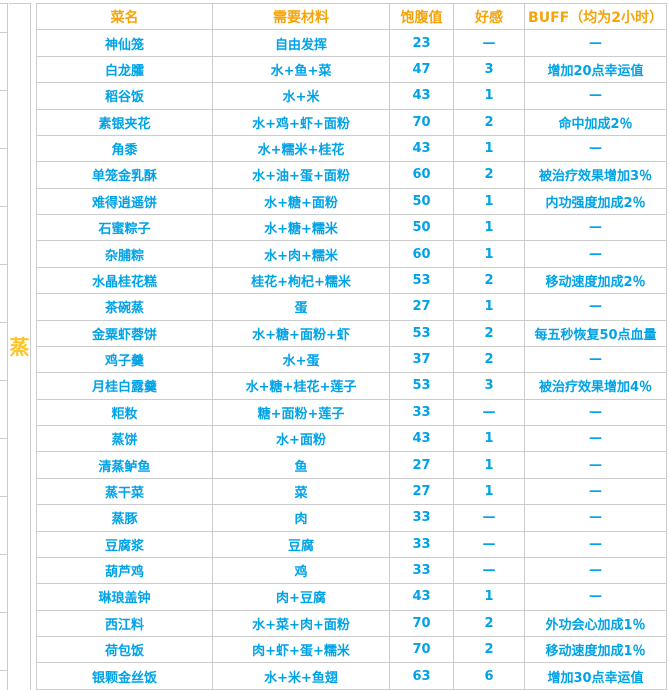  What do you see at coordinates (124, 280) in the screenshot?
I see `dish-name-cell: 水晶桂花糕` at bounding box center [124, 280].